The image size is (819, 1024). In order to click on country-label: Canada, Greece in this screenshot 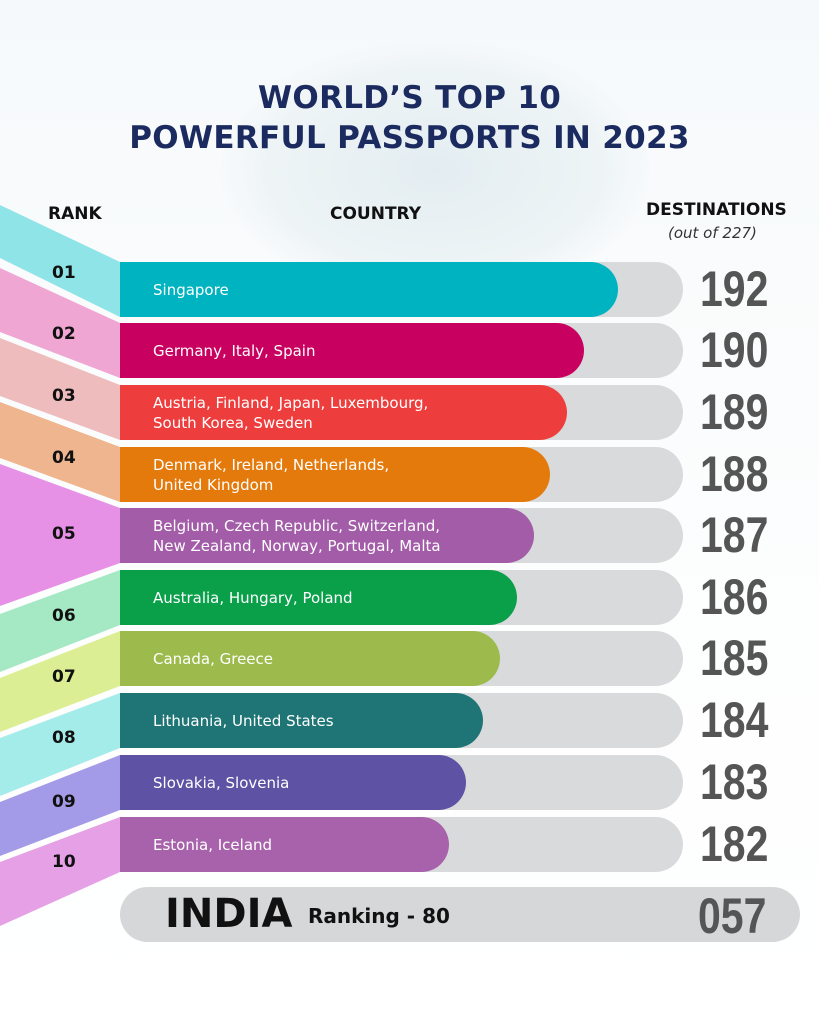, I will do `click(213, 658)`.